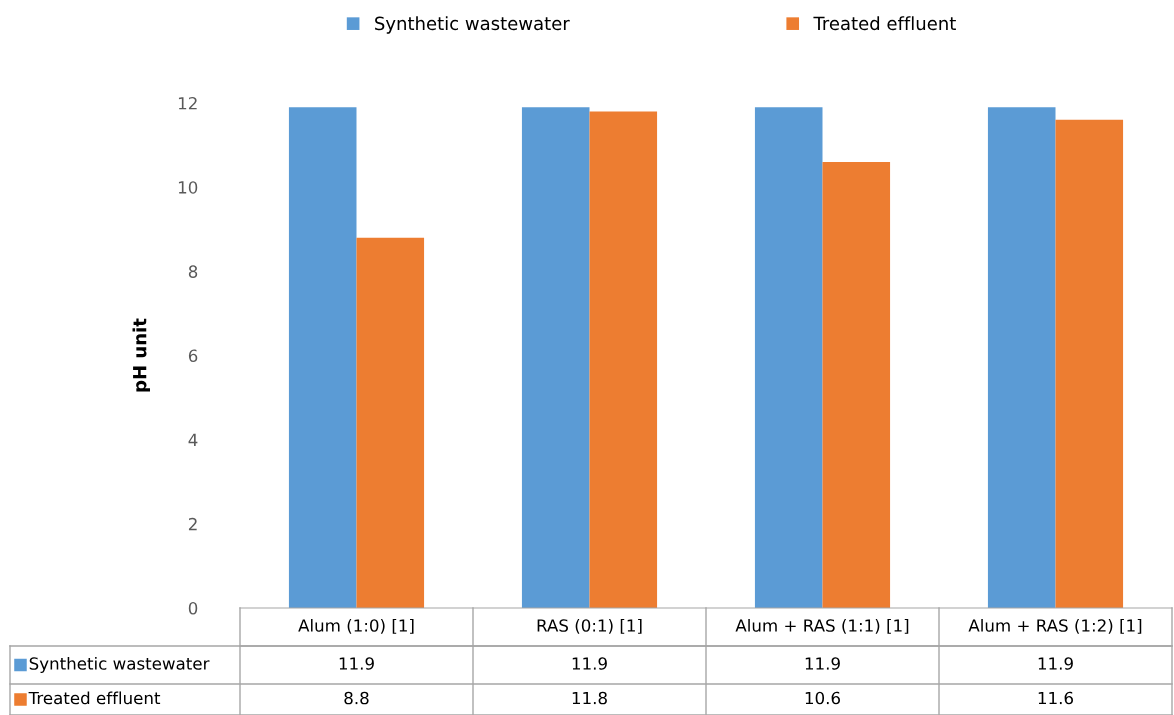  What do you see at coordinates (193, 608) in the screenshot?
I see `y-tick-label: 0` at bounding box center [193, 608].